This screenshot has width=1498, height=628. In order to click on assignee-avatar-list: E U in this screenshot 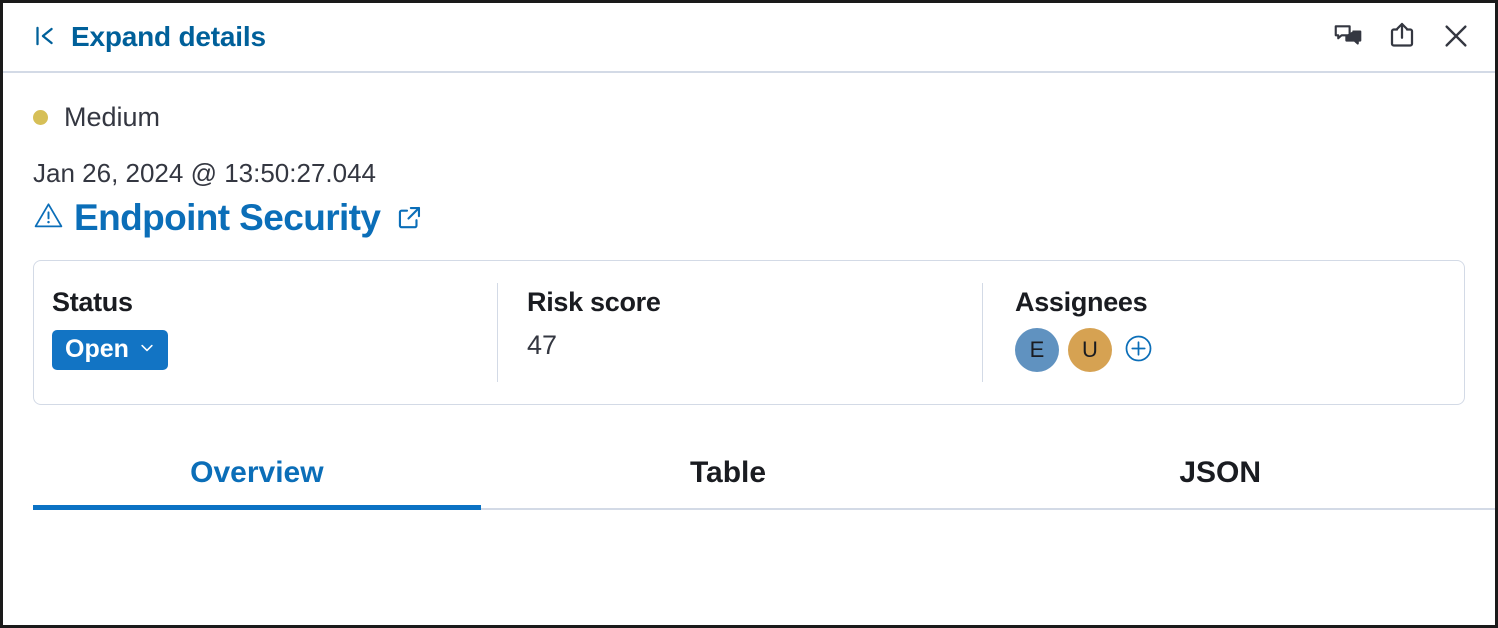, I will do `click(1163, 350)`.